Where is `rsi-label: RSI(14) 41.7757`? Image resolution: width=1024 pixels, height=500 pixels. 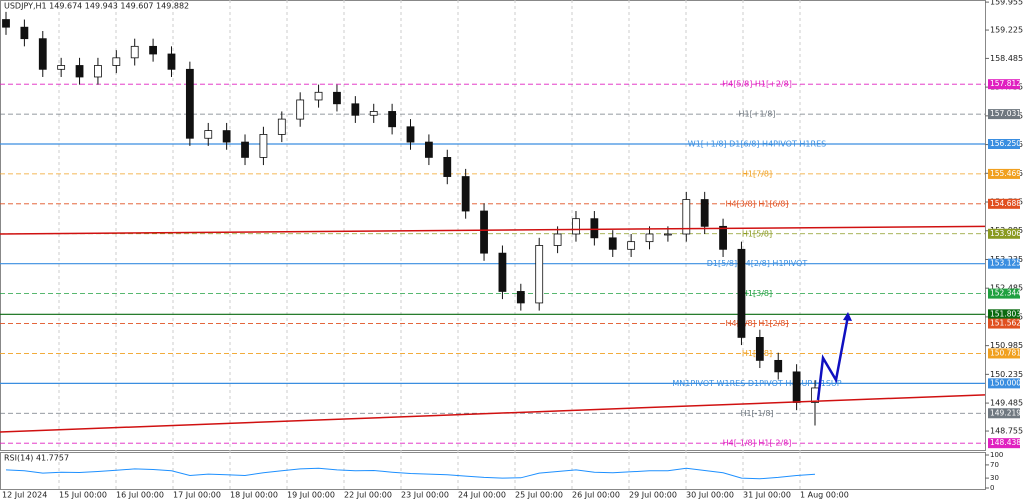 rsi-label: RSI(14) 41.7757 is located at coordinates (36, 458).